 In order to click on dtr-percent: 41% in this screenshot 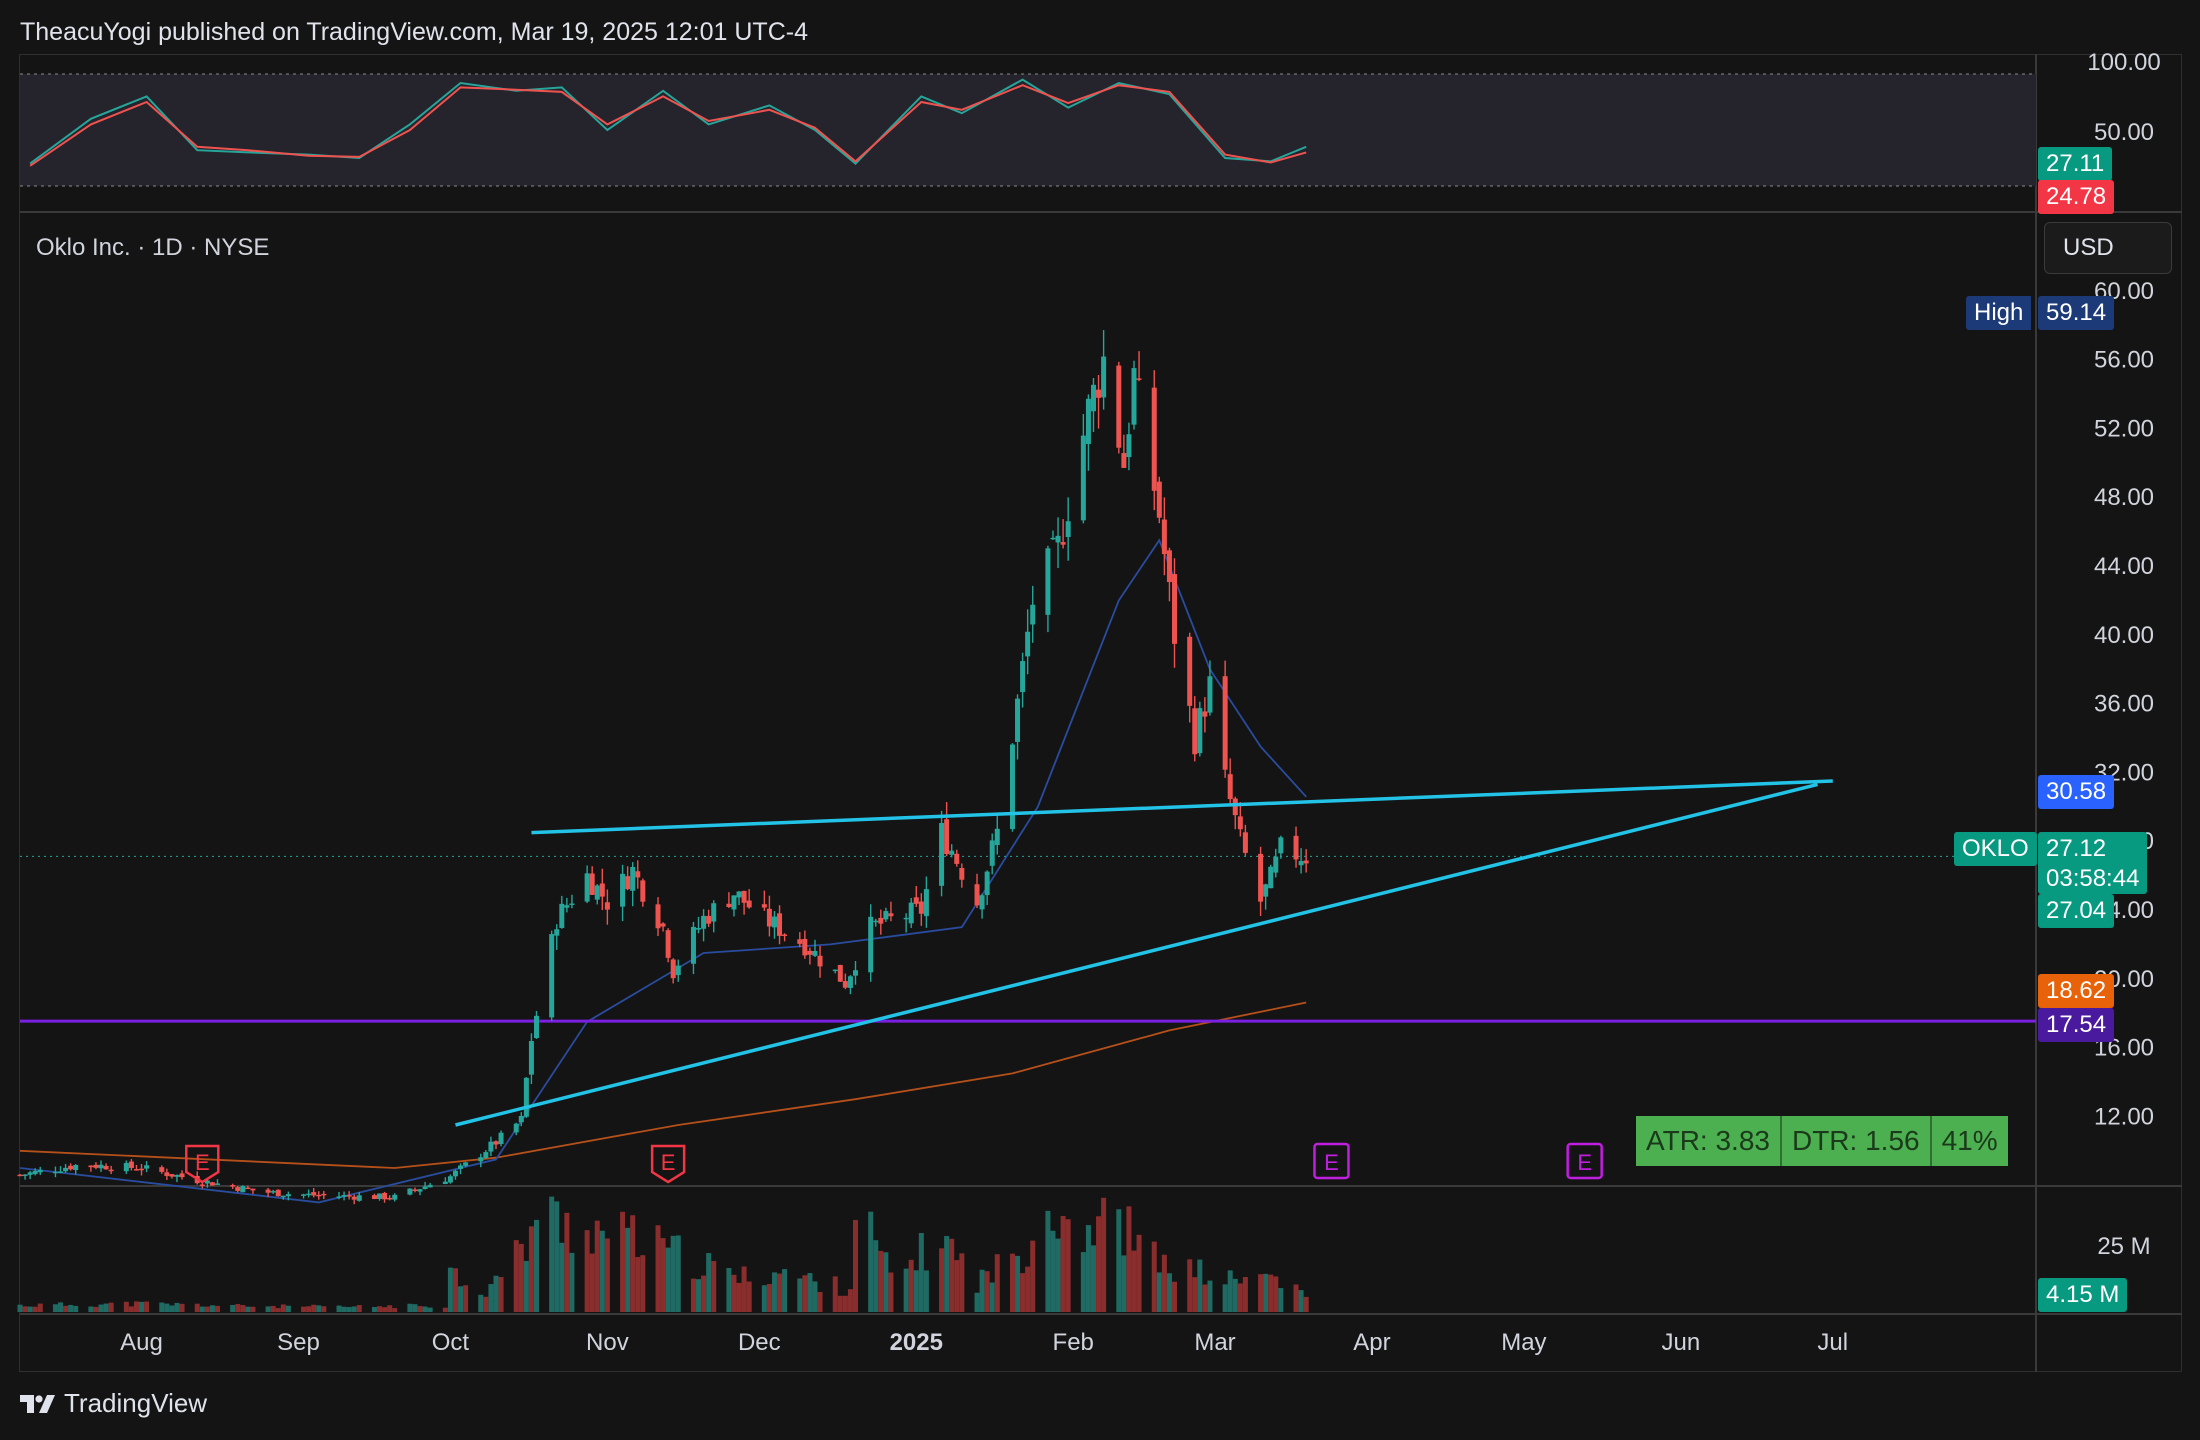, I will do `click(1969, 1140)`.